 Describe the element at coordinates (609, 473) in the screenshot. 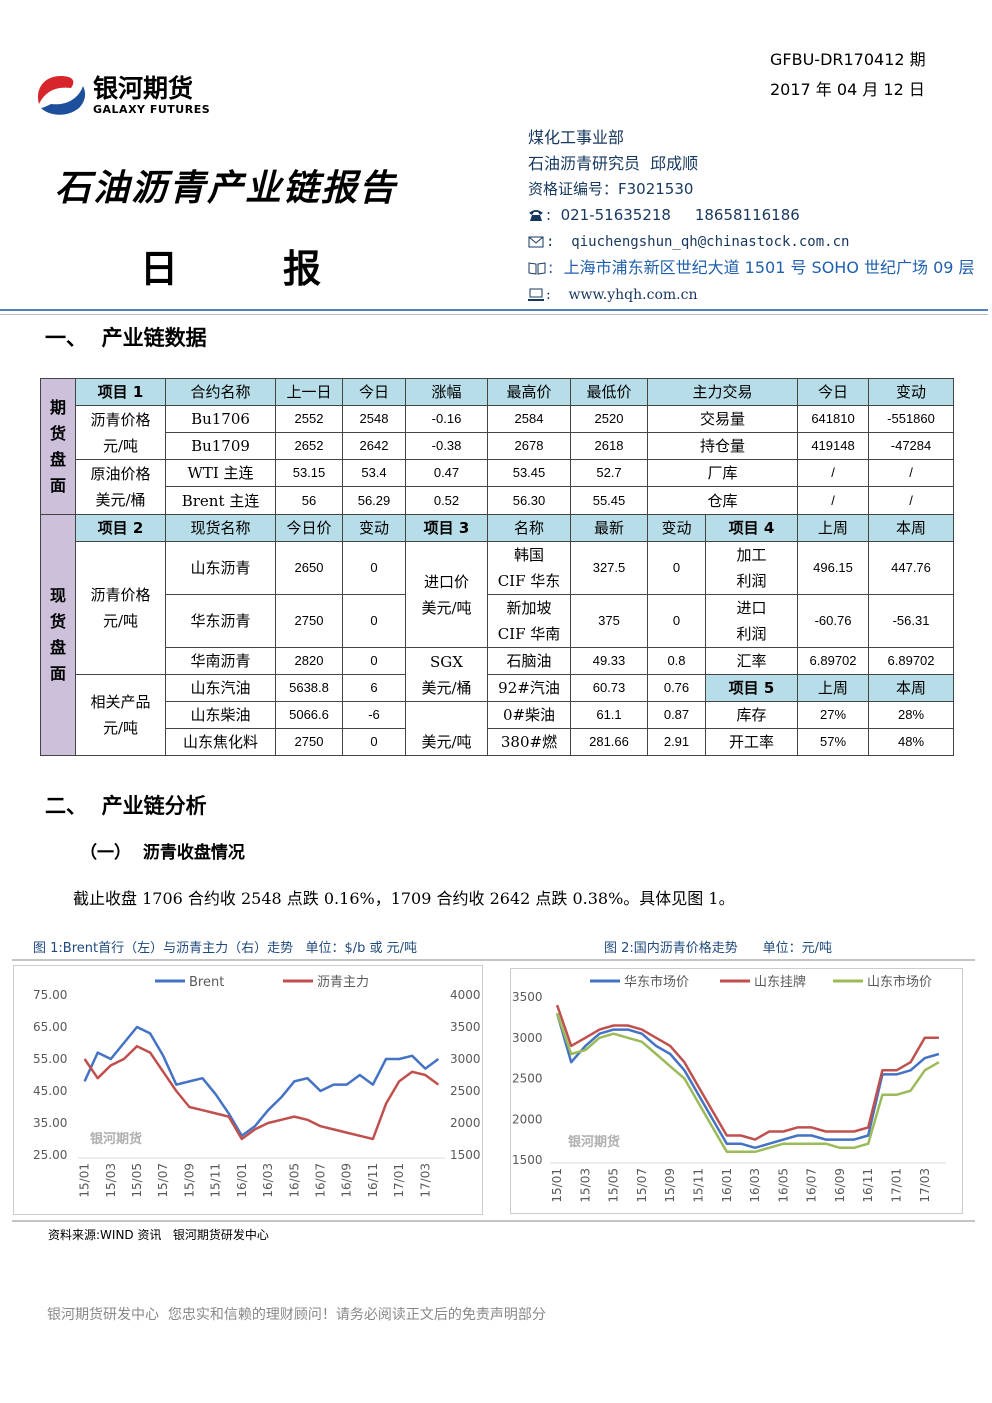

I see `table-cell: 52.7` at that location.